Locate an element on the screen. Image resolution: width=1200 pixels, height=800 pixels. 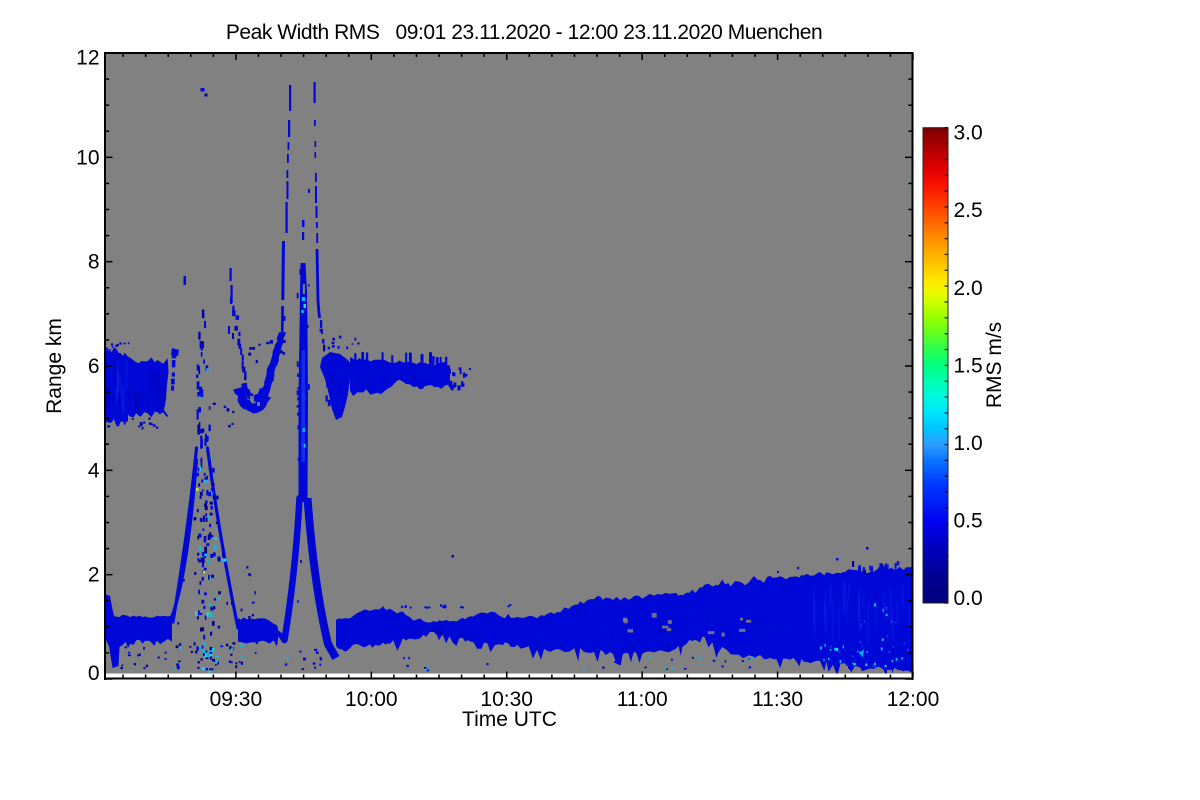
svg-text: 0.5 is located at coordinates (968, 520).